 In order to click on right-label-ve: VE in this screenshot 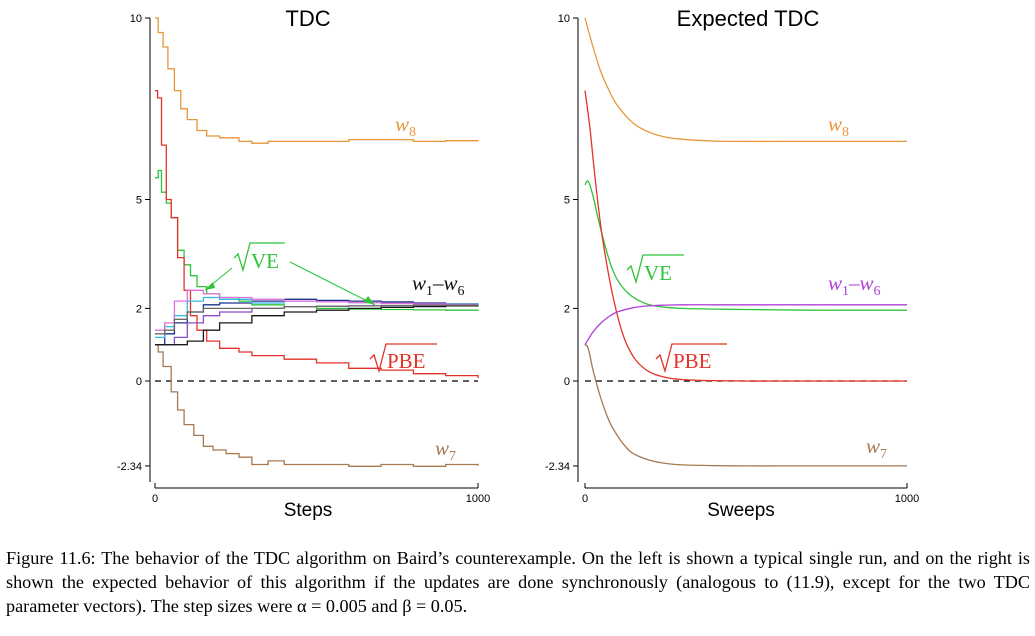, I will do `click(655, 269)`.